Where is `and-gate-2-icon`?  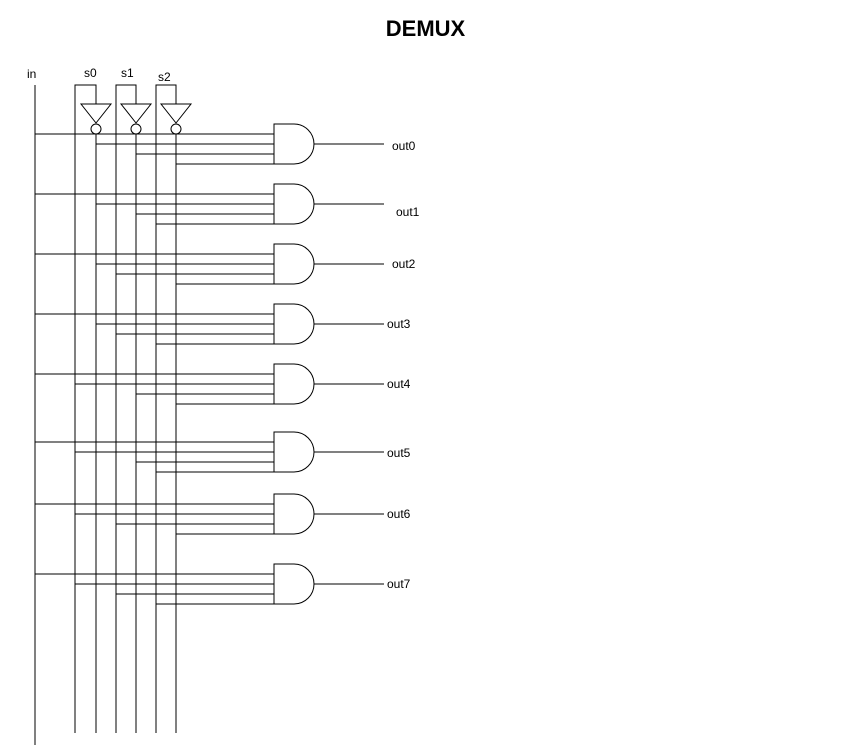
and-gate-2-icon is located at coordinates (294, 264).